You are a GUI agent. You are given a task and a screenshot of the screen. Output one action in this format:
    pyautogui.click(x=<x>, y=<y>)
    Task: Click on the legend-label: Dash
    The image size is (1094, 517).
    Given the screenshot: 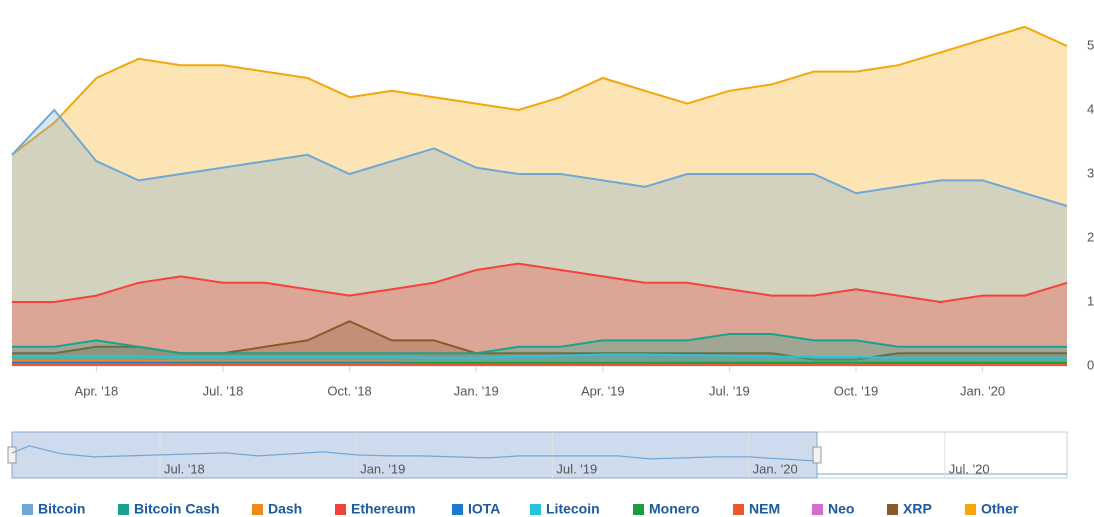 What is the action you would take?
    pyautogui.click(x=285, y=509)
    